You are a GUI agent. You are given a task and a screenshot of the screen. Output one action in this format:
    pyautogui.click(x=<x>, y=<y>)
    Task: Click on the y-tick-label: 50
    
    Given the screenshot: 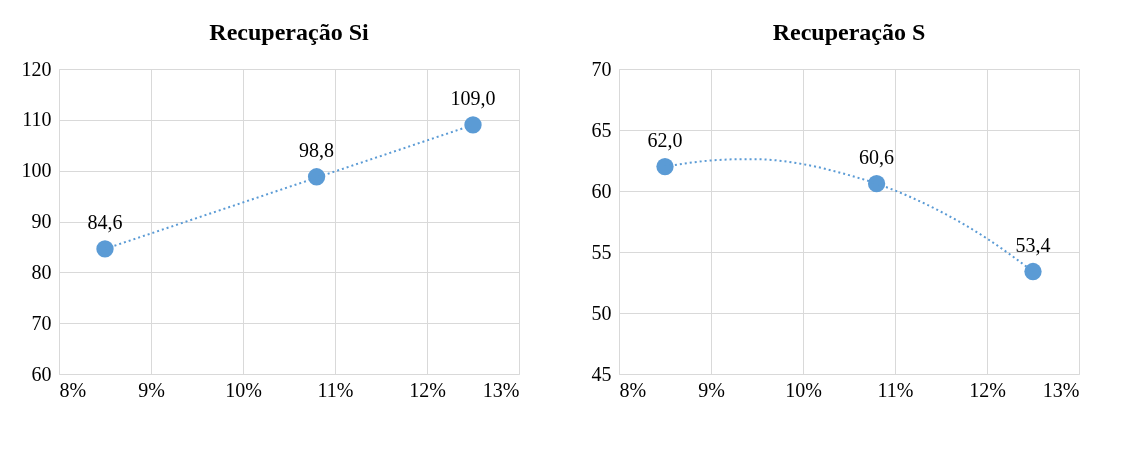 What is the action you would take?
    pyautogui.click(x=601, y=312)
    